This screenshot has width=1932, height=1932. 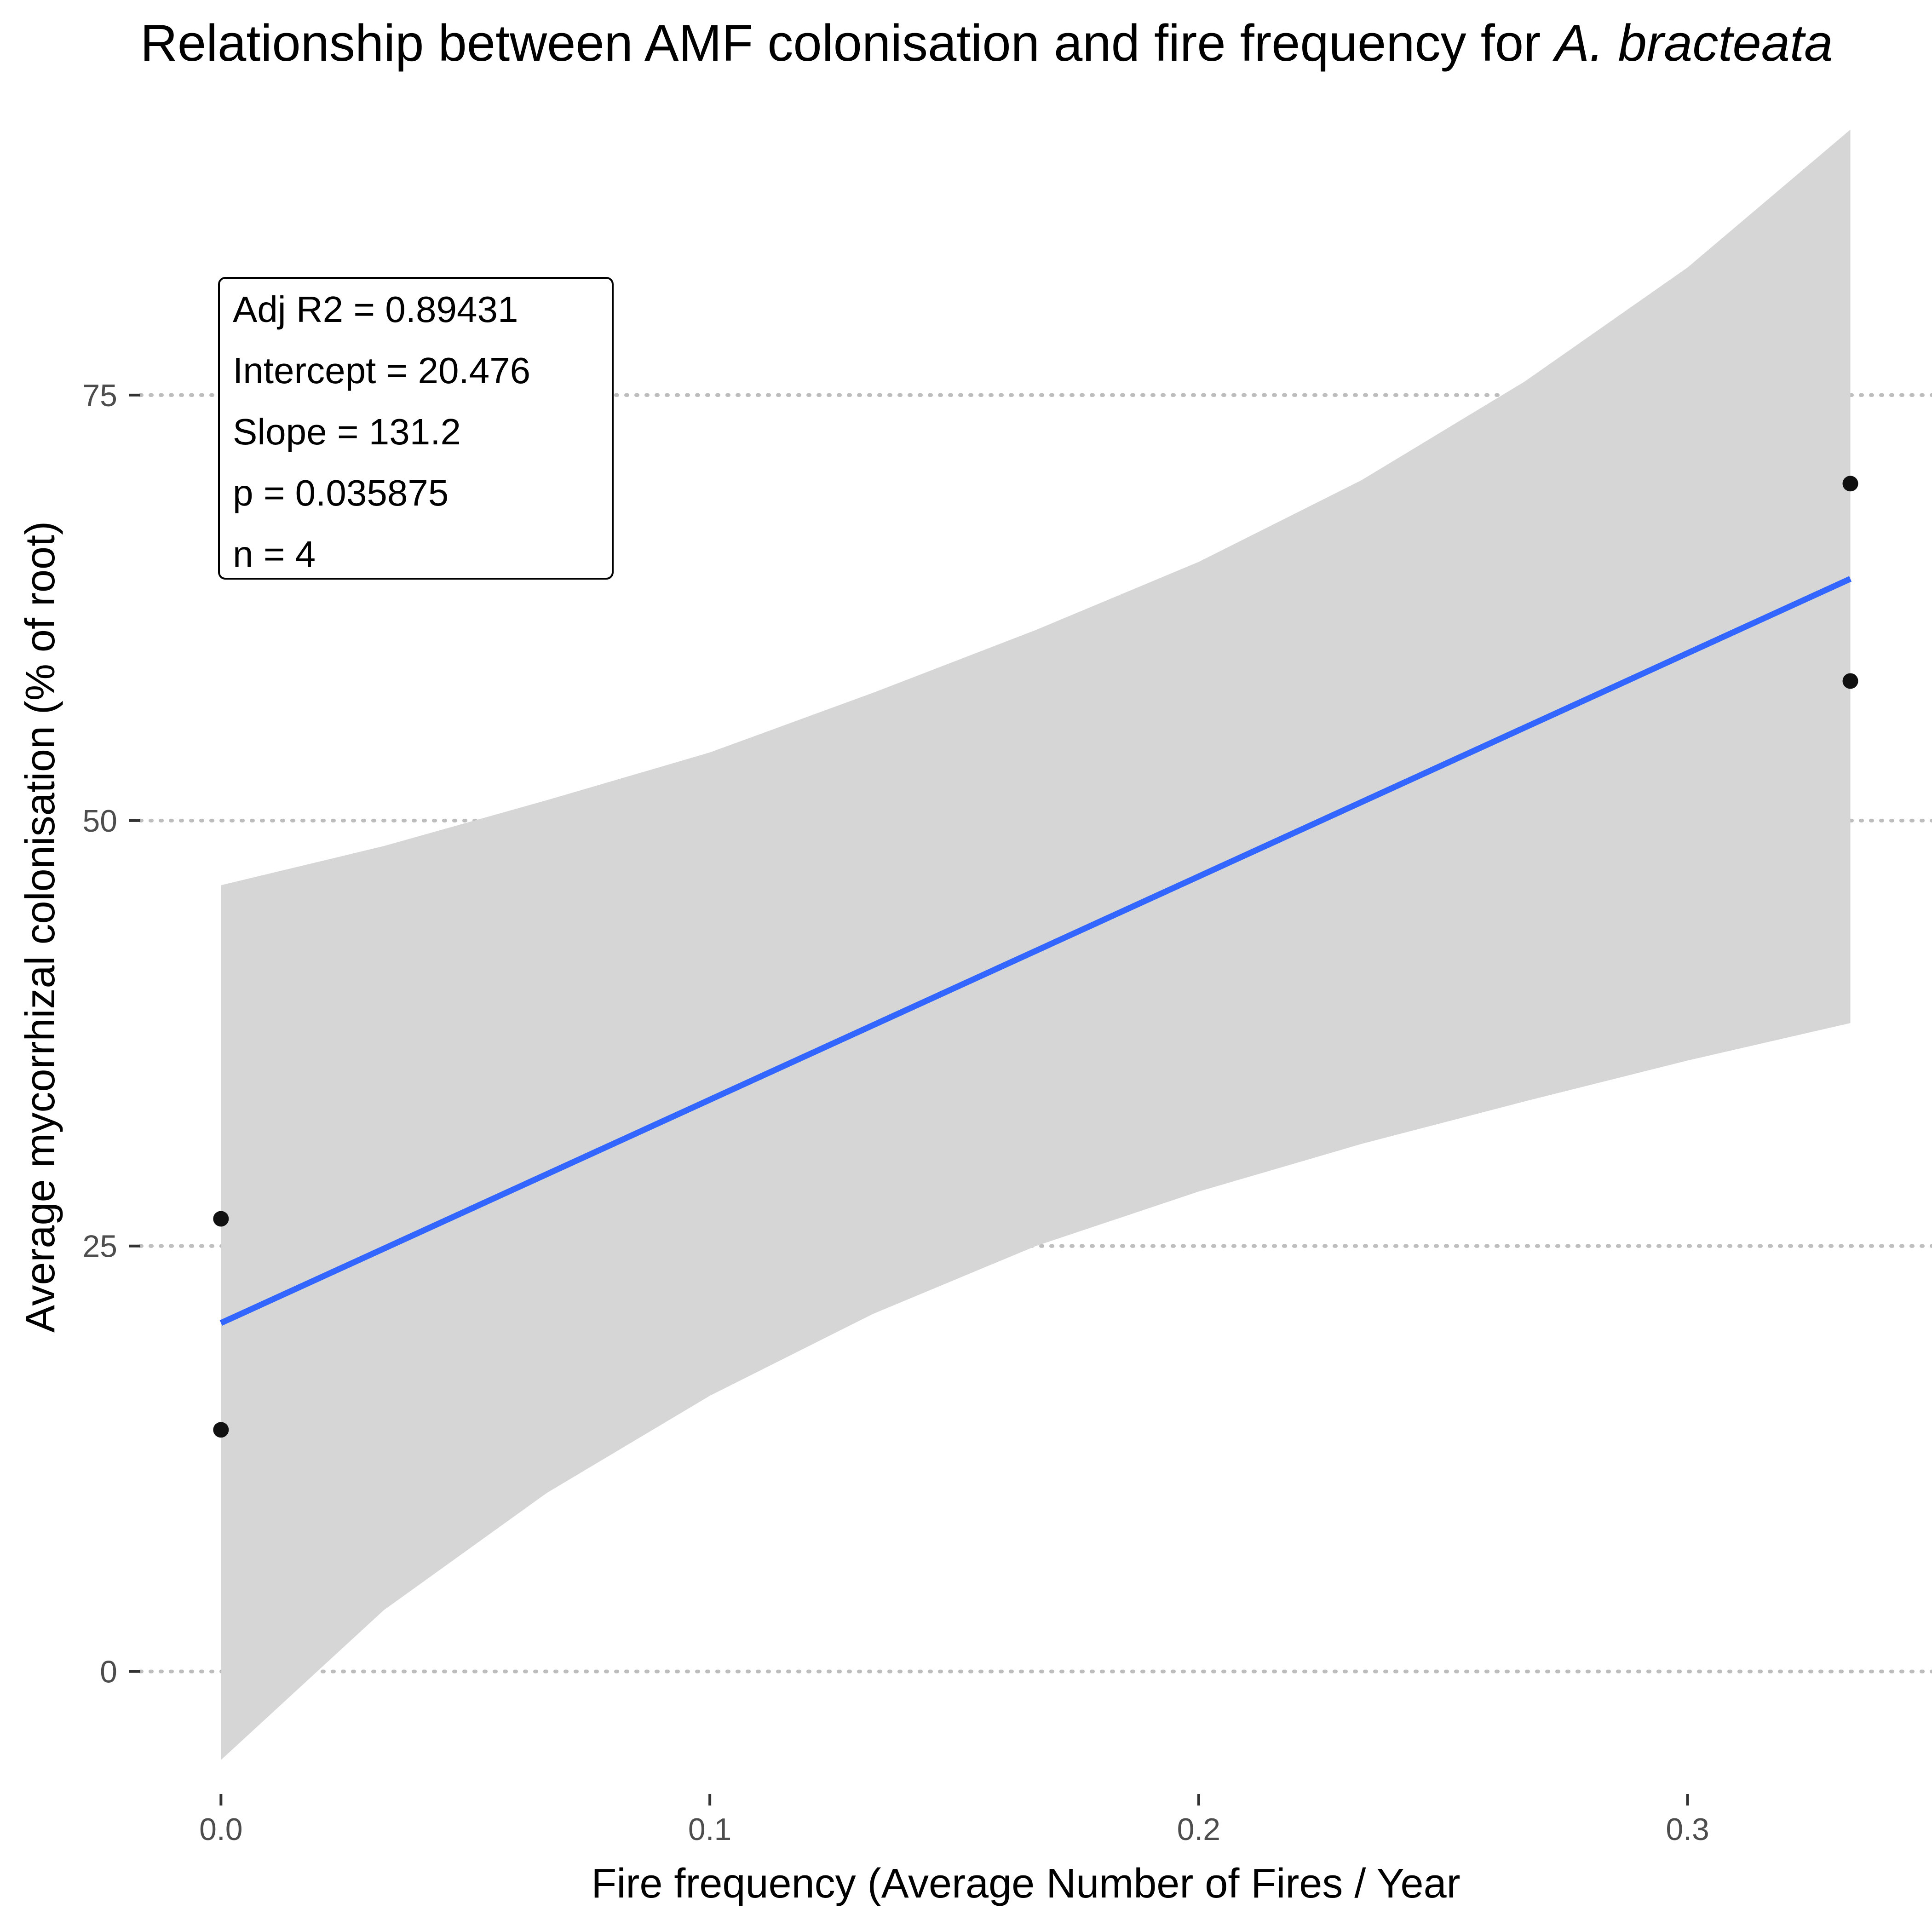 I want to click on y-tick-label-0: 0, so click(x=108, y=1672).